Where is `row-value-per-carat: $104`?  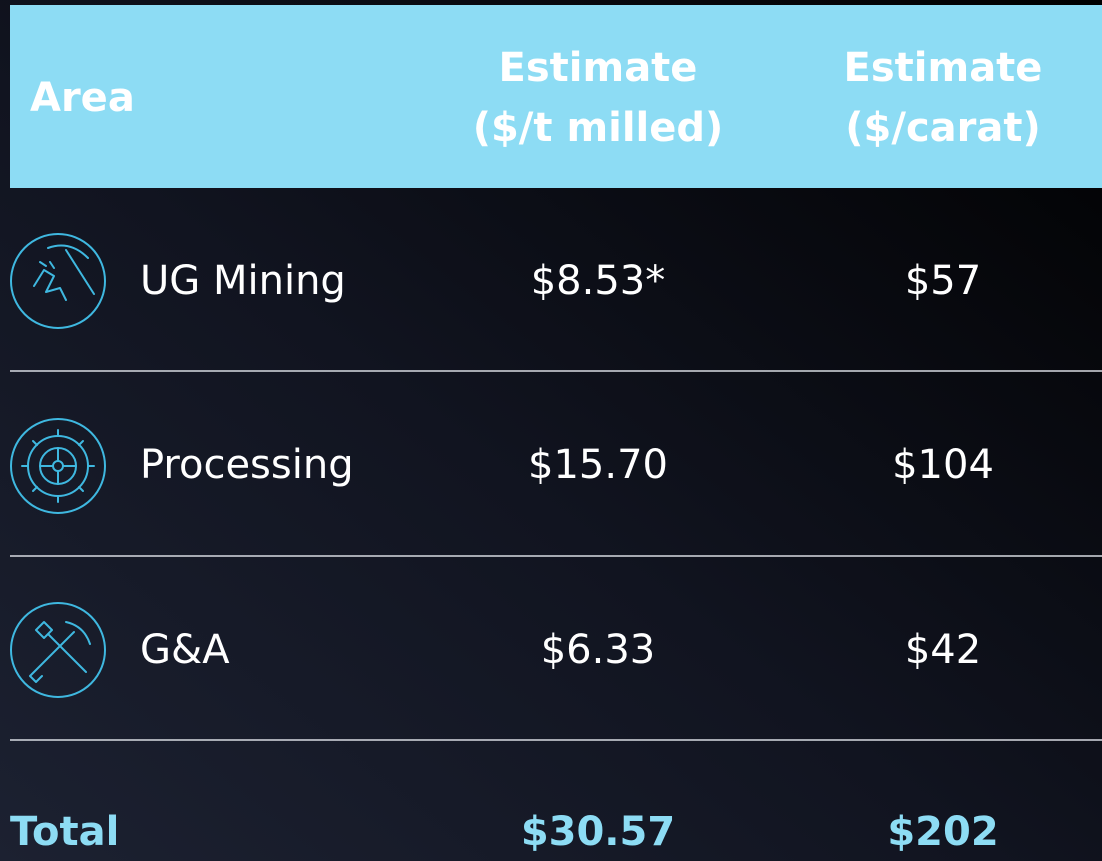 row-value-per-carat: $104 is located at coordinates (943, 465).